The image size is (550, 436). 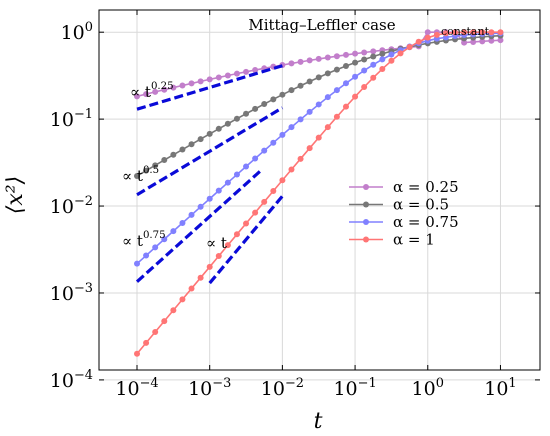 I want to click on asymptote-label: ∝ t, so click(x=216, y=243).